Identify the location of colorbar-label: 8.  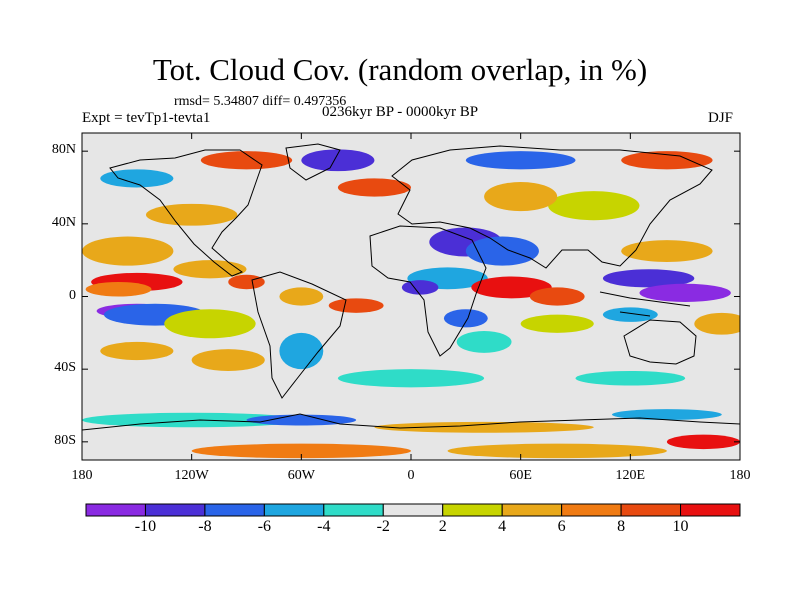
(621, 526).